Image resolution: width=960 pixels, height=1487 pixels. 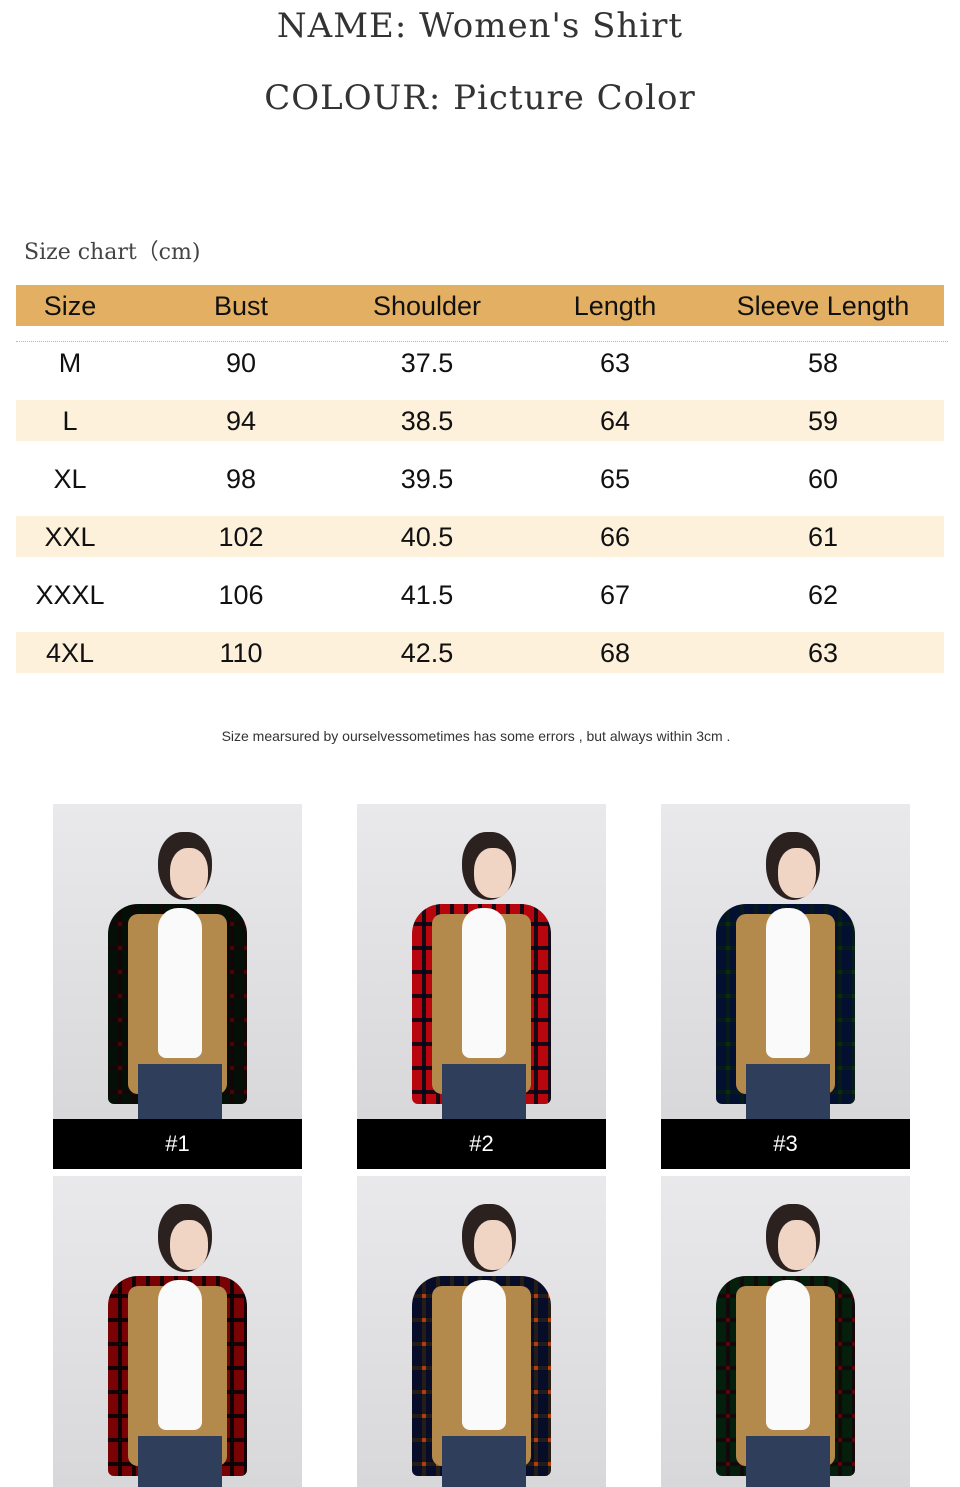 I want to click on table-cell: XXL, so click(x=70, y=537).